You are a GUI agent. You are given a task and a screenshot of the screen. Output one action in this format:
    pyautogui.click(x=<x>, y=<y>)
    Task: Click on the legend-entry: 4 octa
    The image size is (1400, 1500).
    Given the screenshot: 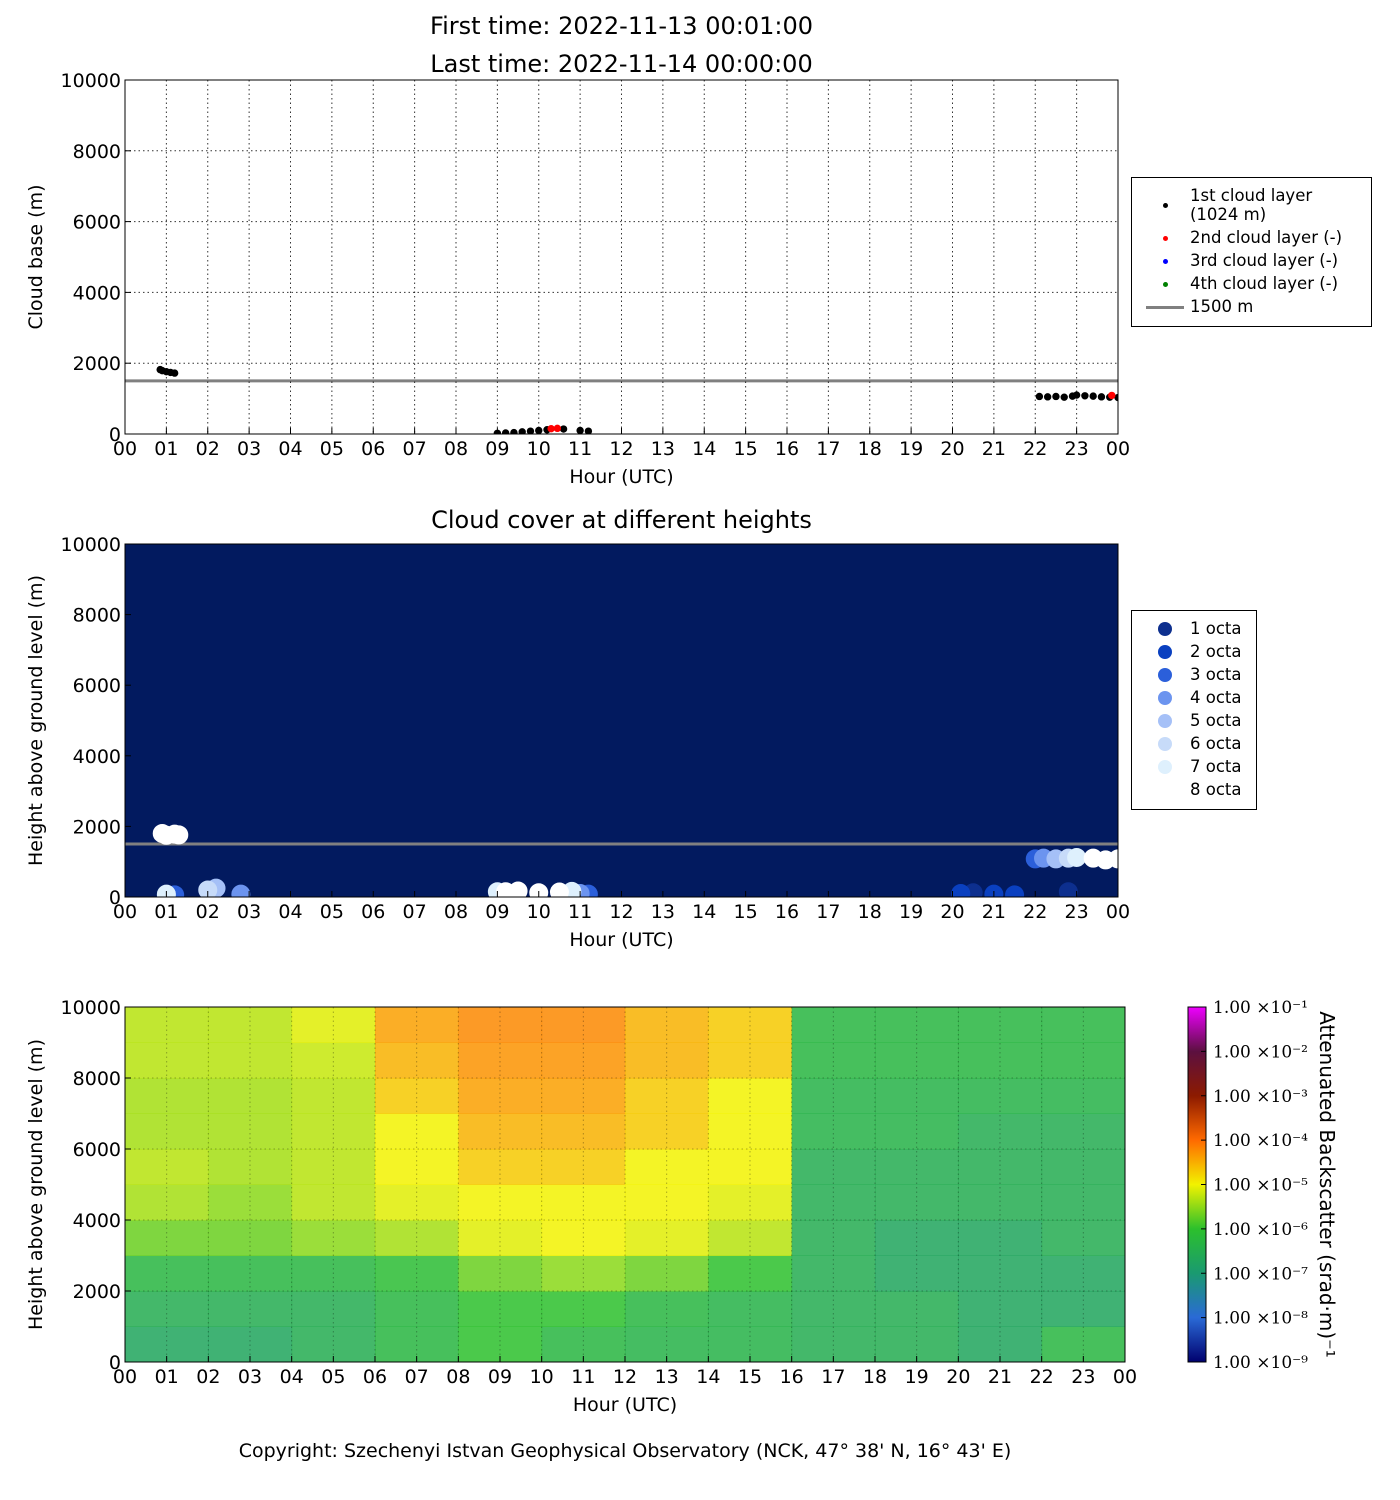 What is the action you would take?
    pyautogui.click(x=1195, y=697)
    